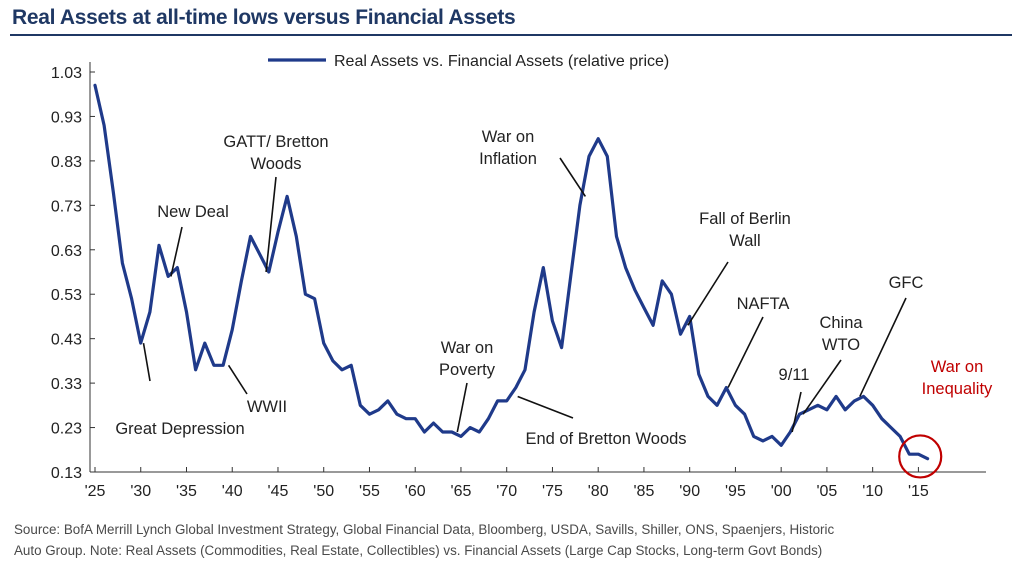 This screenshot has width=1024, height=572. I want to click on y-tick-label: 0.83, so click(66, 162).